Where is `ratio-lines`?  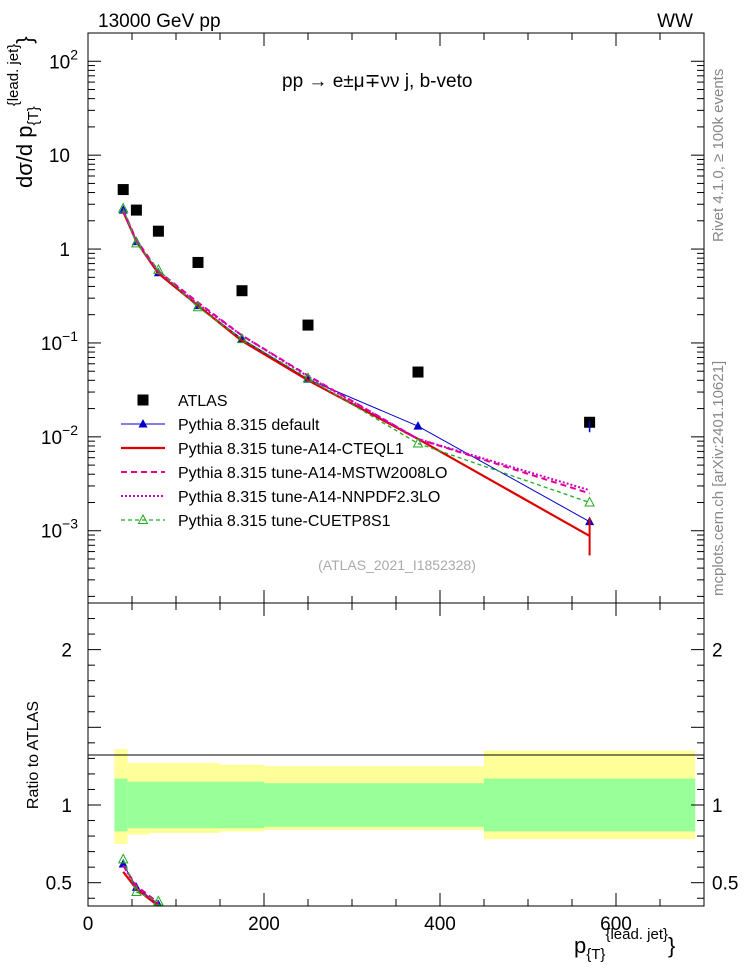
ratio-lines is located at coordinates (140, 879).